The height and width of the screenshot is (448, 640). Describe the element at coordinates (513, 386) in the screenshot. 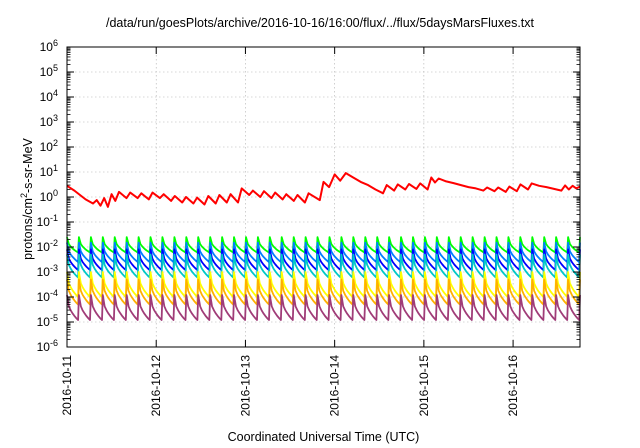

I see `x-tick-label: 2016-10-16` at that location.